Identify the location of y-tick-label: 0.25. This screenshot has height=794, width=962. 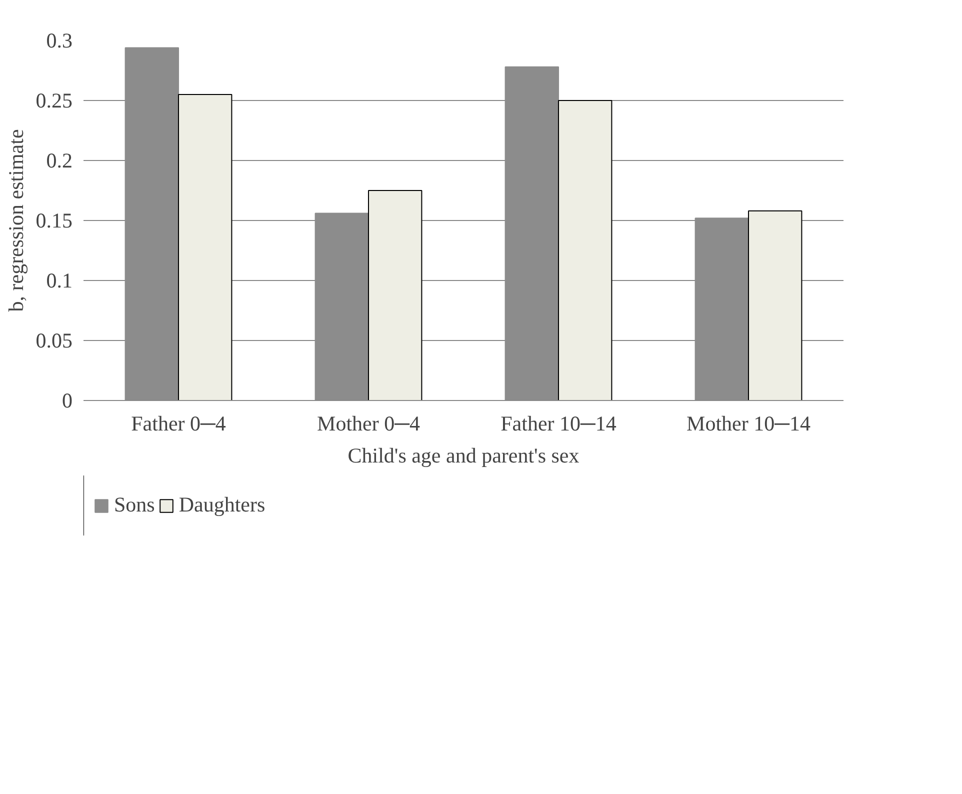
(54, 100).